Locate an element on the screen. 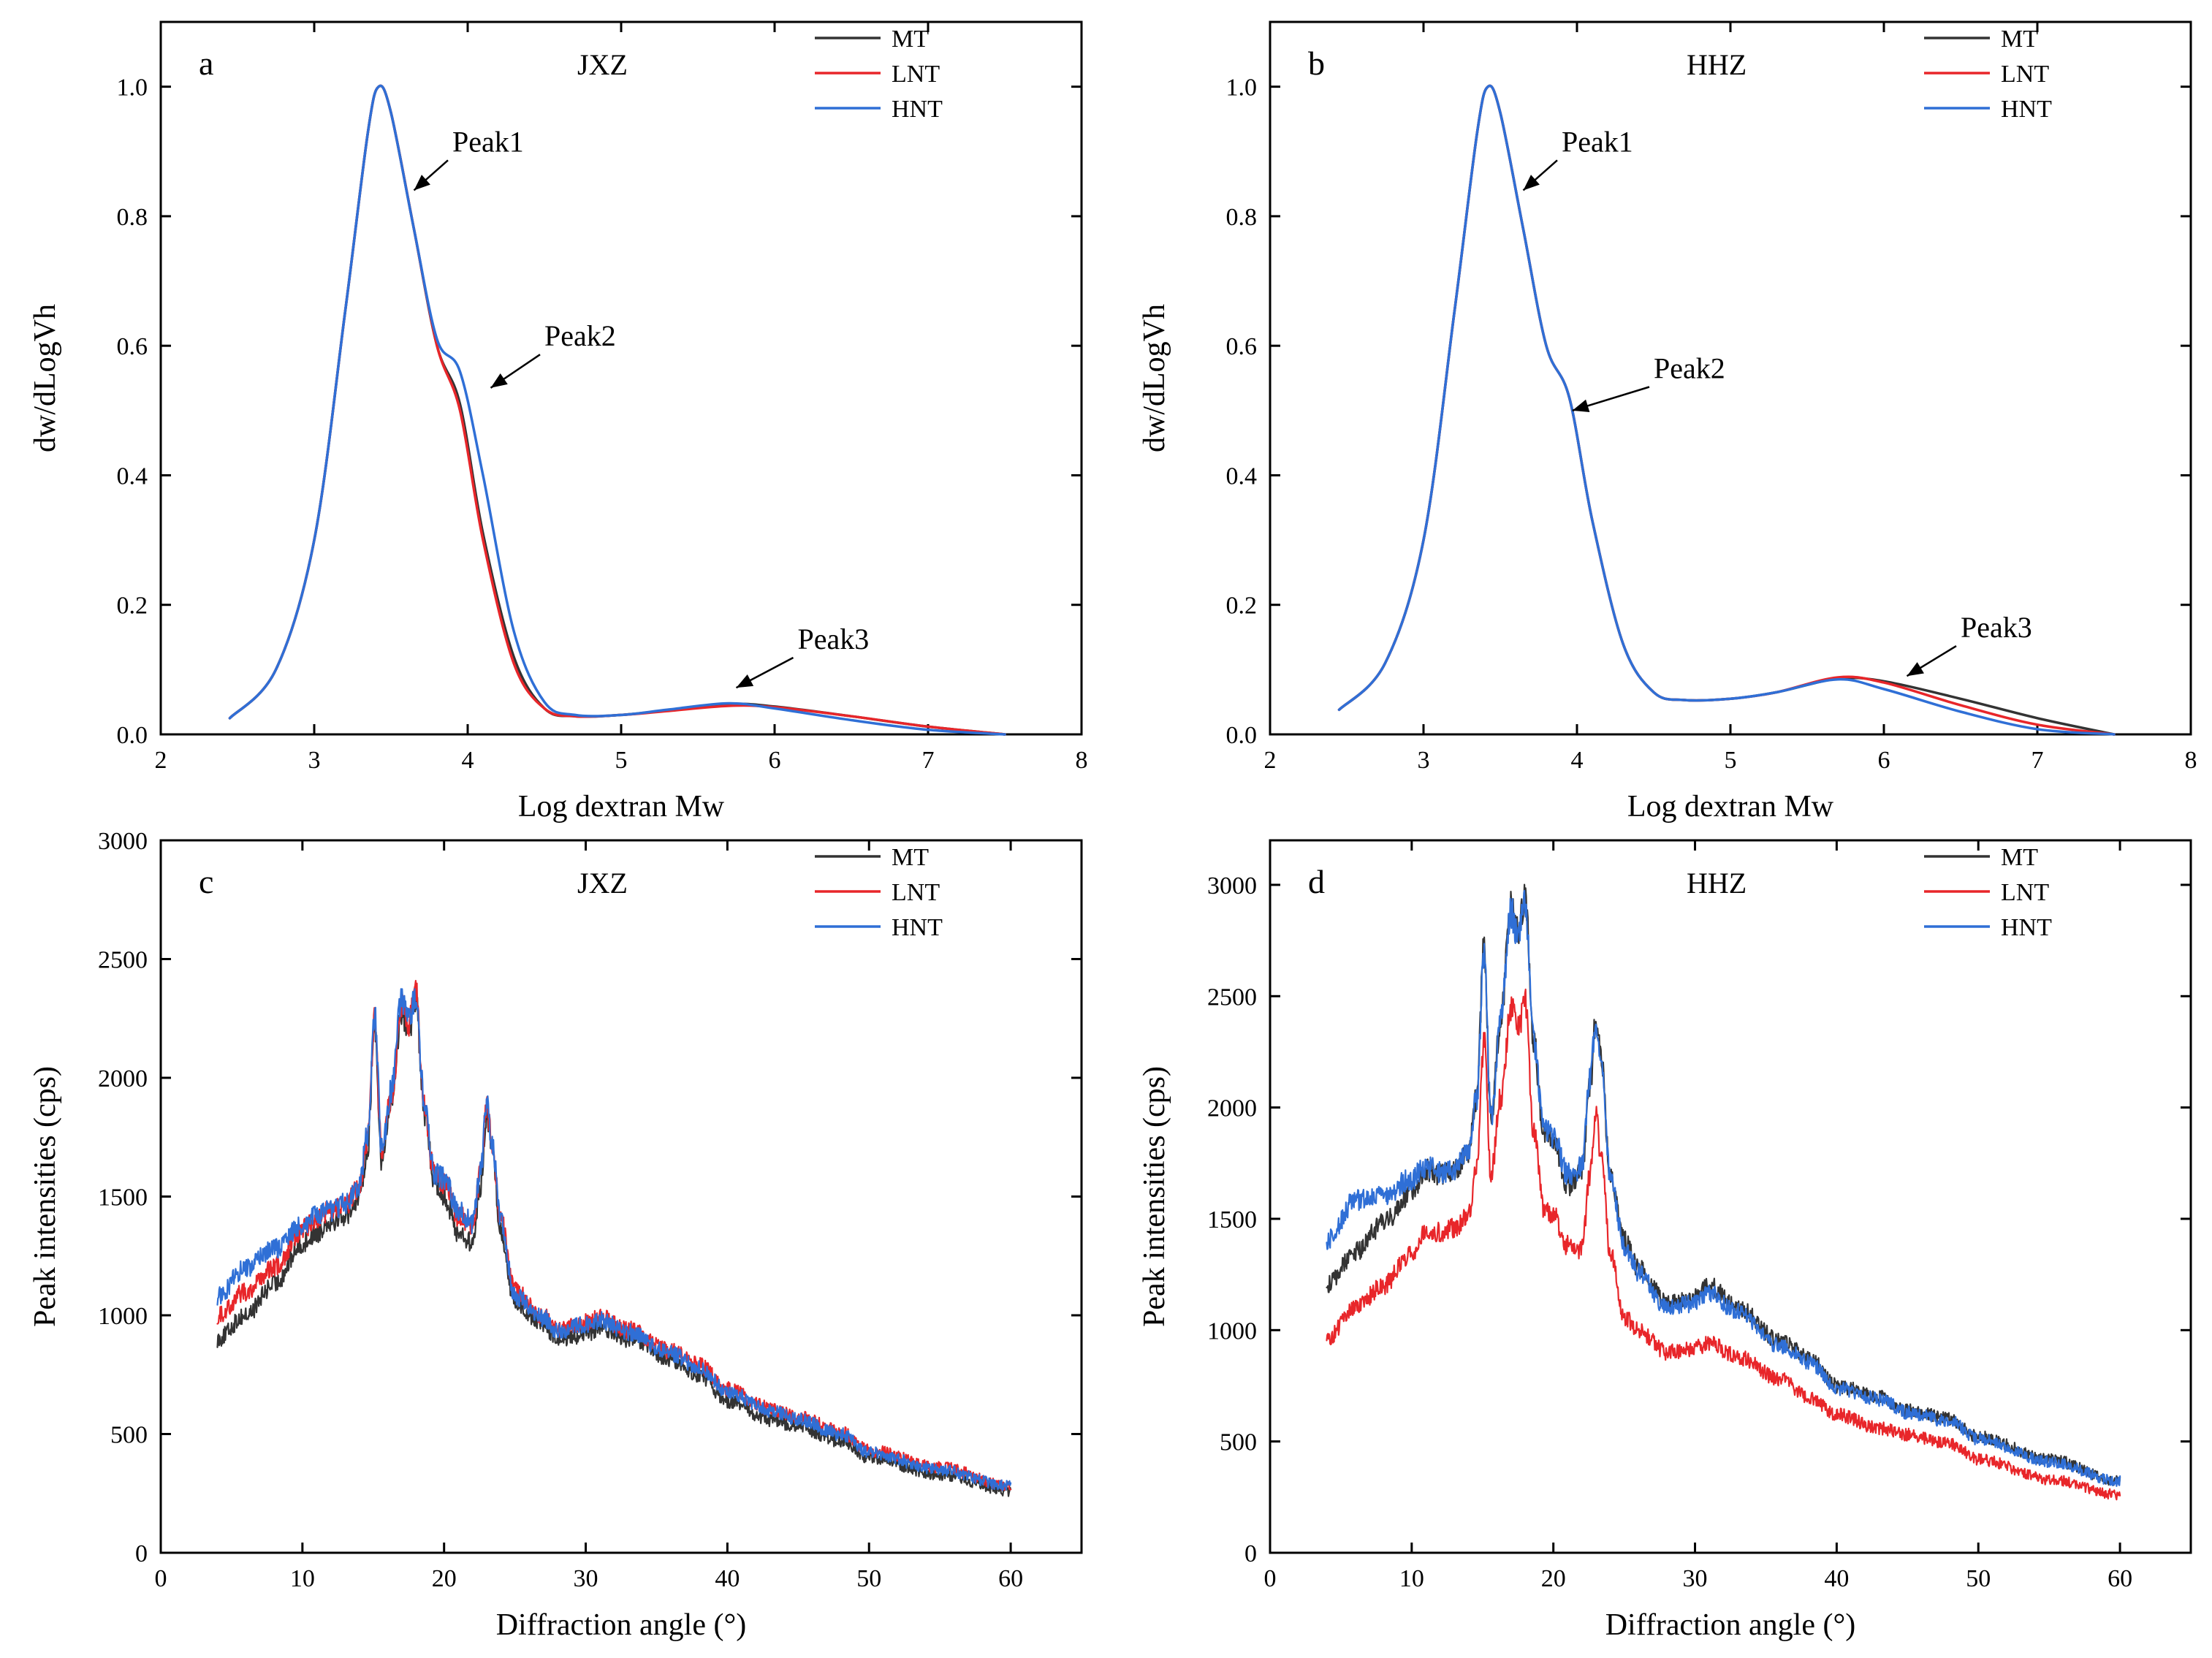 This screenshot has width=2212, height=1658. y-tick-label: 1500 is located at coordinates (1232, 1219).